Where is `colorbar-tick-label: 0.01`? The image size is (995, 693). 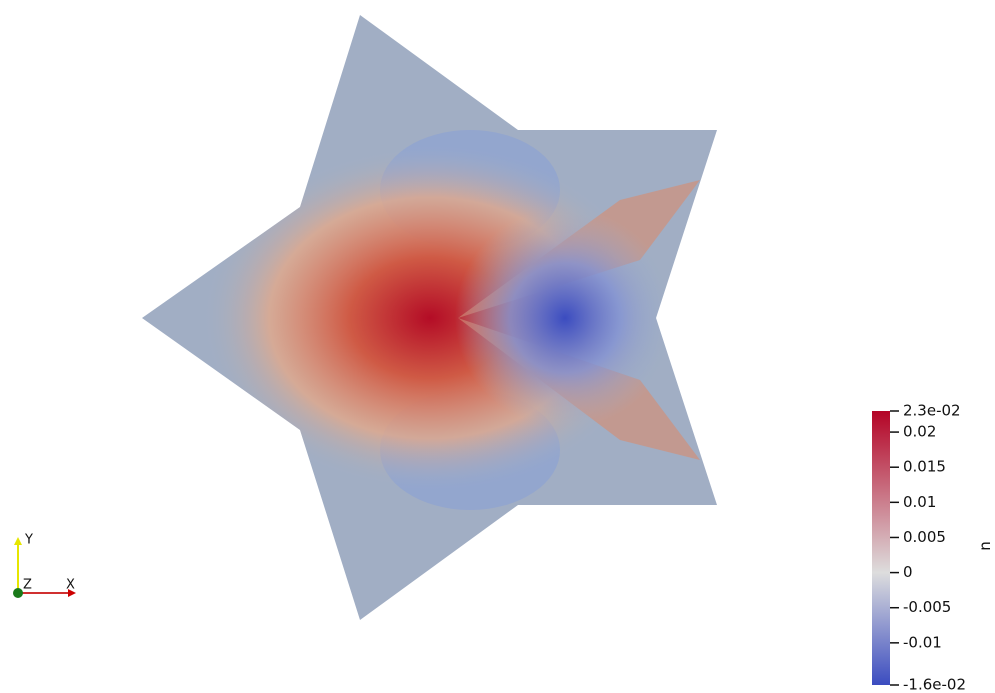 colorbar-tick-label: 0.01 is located at coordinates (919, 502).